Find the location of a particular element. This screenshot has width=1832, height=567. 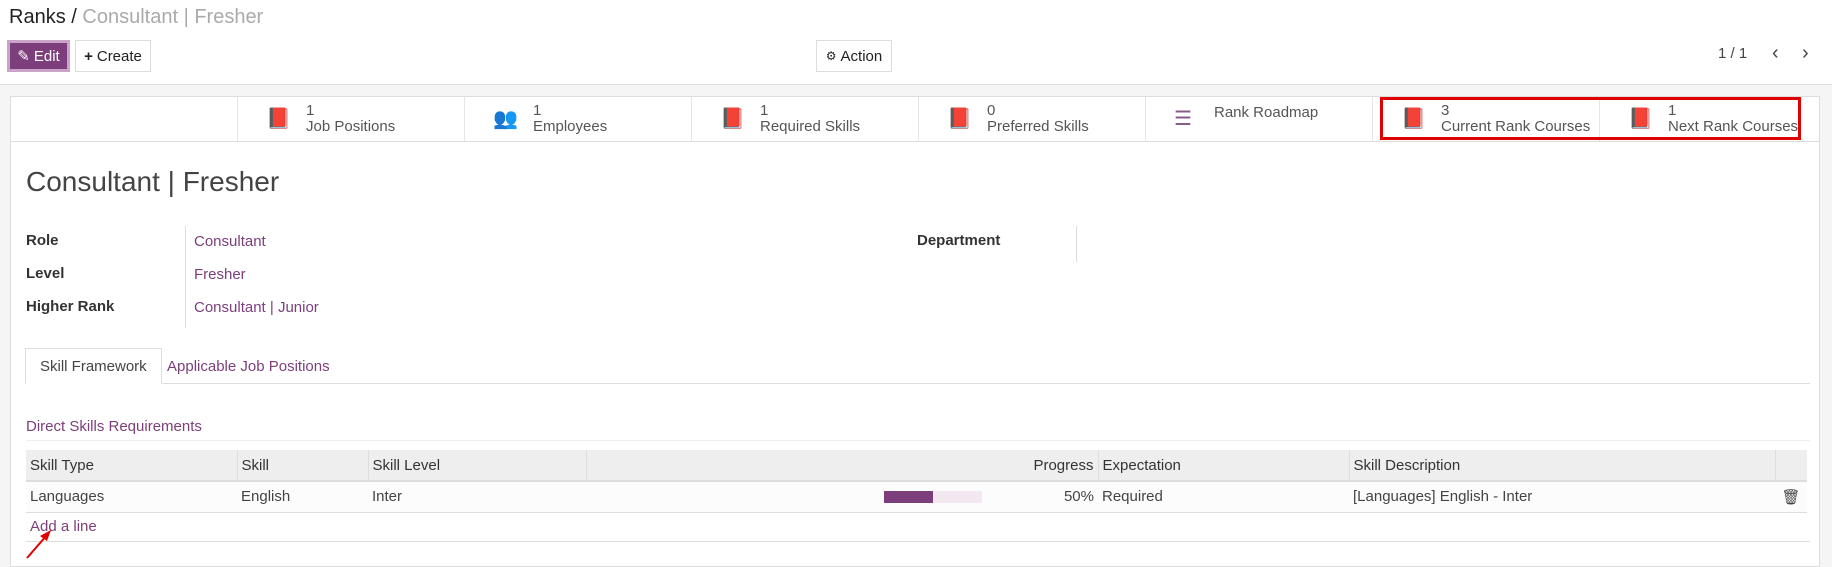

col-skill: Skill is located at coordinates (302, 466).